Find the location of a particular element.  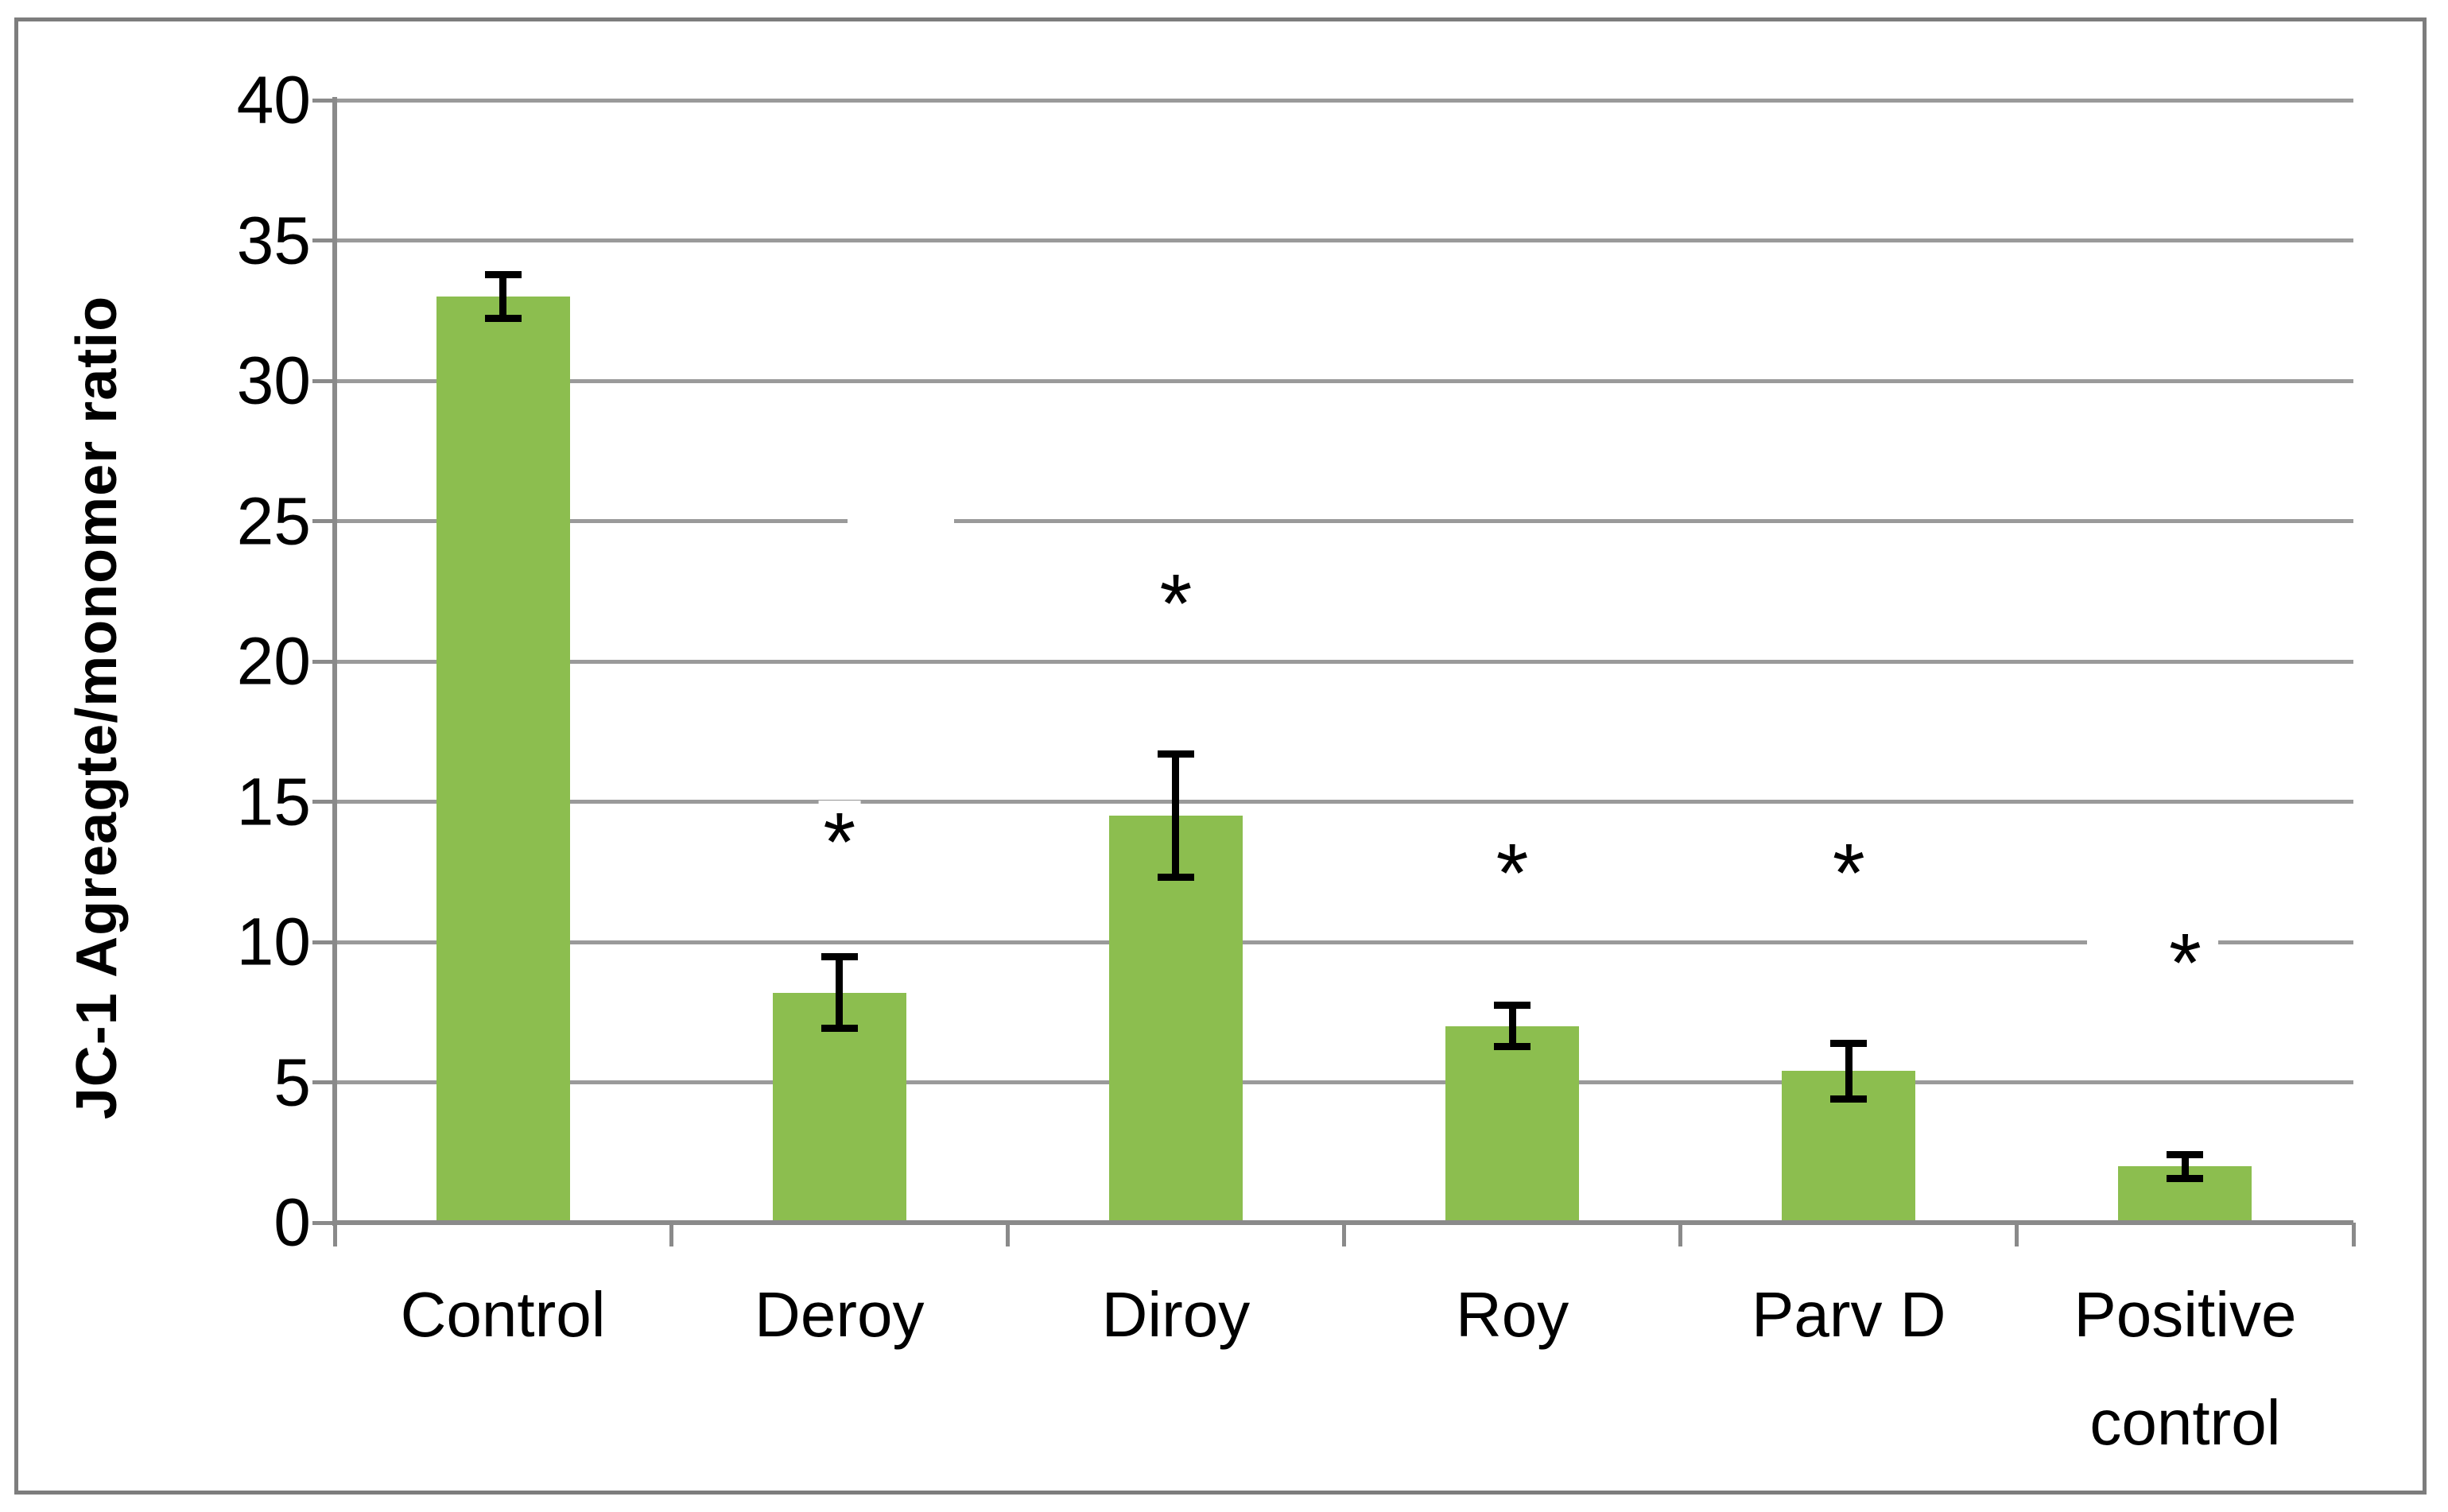

error-bar-cap-top-positive-control is located at coordinates (2185, 1154).